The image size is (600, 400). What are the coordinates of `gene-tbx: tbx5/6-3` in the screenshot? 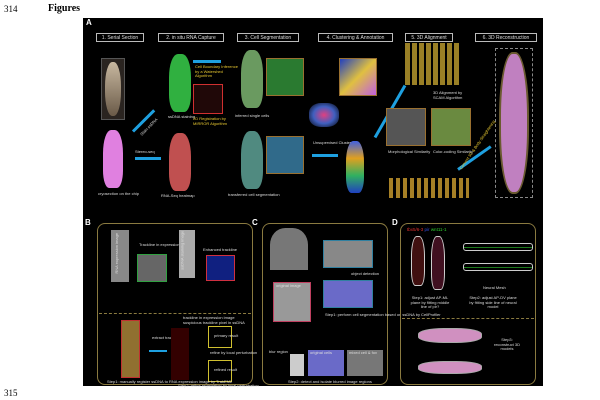 It's located at (415, 229).